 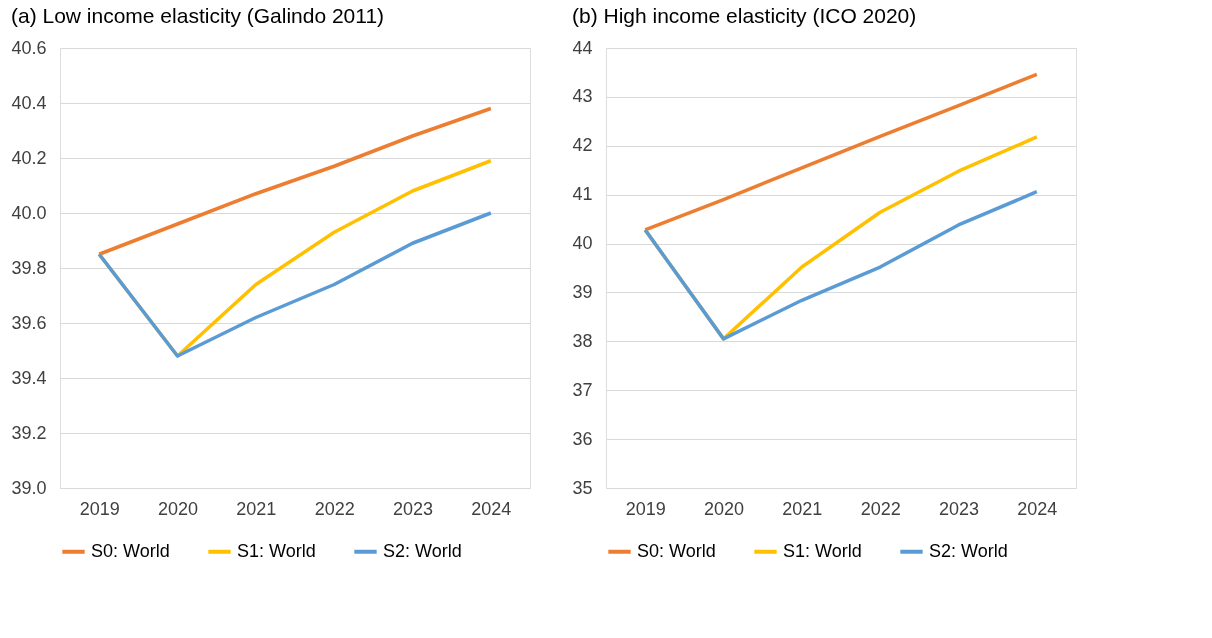 What do you see at coordinates (582, 291) in the screenshot?
I see `y-tick-label: 39` at bounding box center [582, 291].